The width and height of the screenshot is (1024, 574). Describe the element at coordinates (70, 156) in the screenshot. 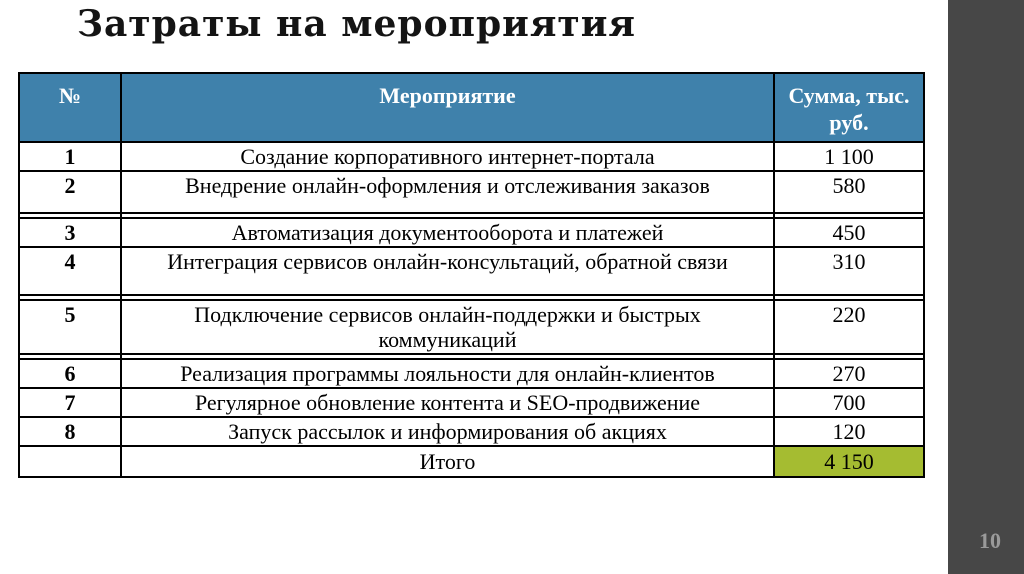

I see `row-number-cell: 1` at that location.